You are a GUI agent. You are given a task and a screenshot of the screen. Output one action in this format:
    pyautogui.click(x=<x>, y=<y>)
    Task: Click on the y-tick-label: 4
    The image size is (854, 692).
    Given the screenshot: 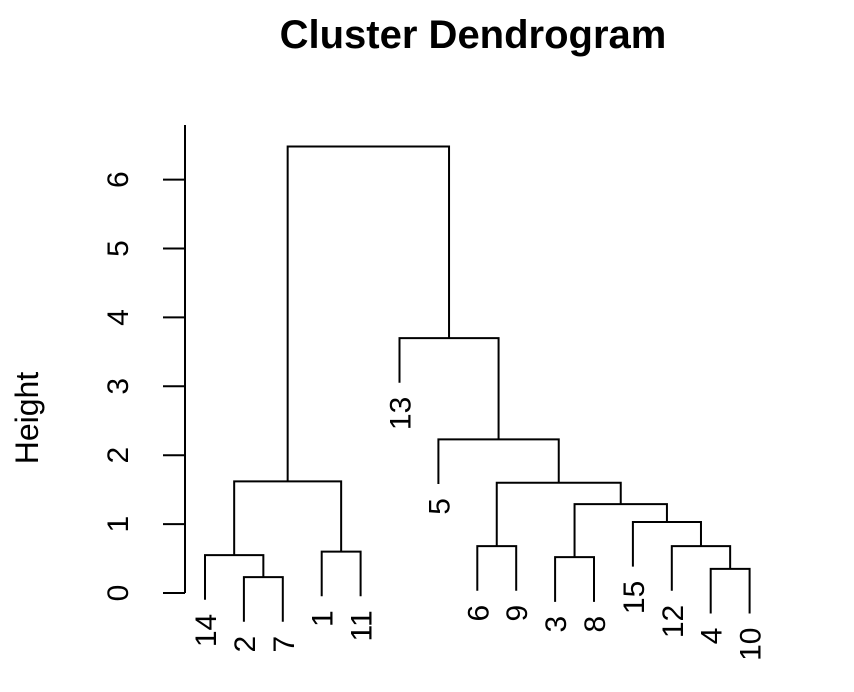 What is the action you would take?
    pyautogui.click(x=118, y=317)
    